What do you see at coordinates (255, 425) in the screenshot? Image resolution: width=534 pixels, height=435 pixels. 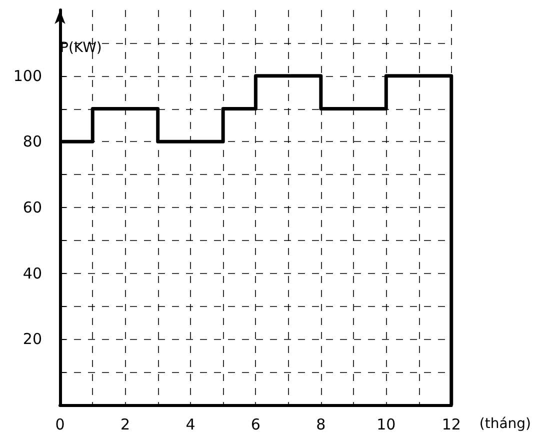 I see `x-tick-label: 6` at bounding box center [255, 425].